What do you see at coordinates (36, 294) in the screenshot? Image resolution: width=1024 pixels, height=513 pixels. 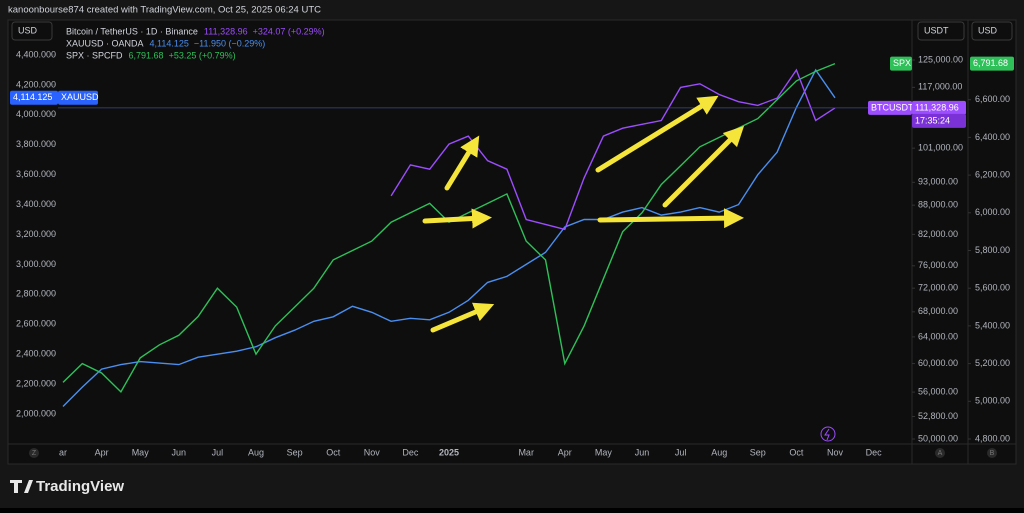 I see `y-tick-label: 2,800.000` at bounding box center [36, 294].